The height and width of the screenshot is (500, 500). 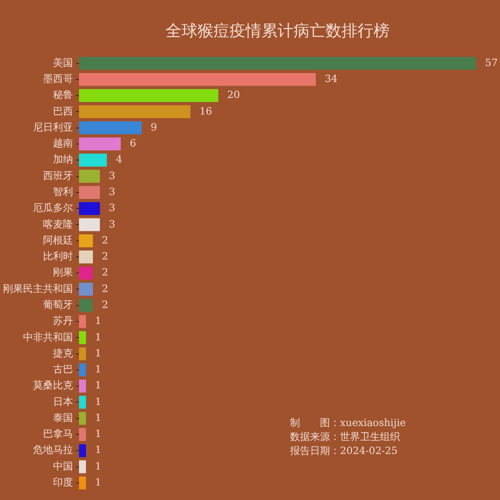 I want to click on annotation: 报告日期：2024-02-25, so click(x=344, y=452).